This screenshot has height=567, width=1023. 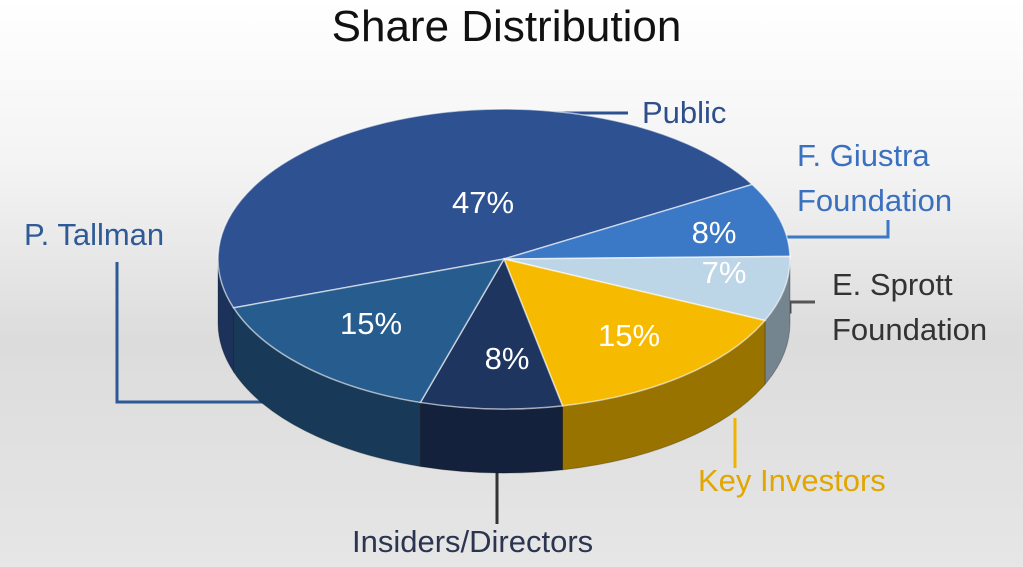 What do you see at coordinates (506, 26) in the screenshot?
I see `chart-title: Share Distribution` at bounding box center [506, 26].